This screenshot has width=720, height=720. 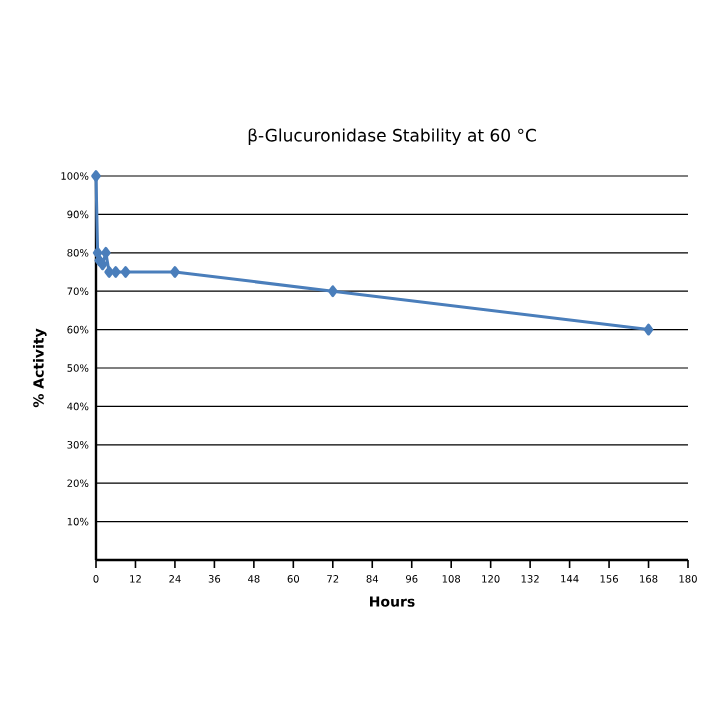 What do you see at coordinates (392, 136) in the screenshot?
I see `chart-title: β-Glucuronidase Stability at 60 °C` at bounding box center [392, 136].